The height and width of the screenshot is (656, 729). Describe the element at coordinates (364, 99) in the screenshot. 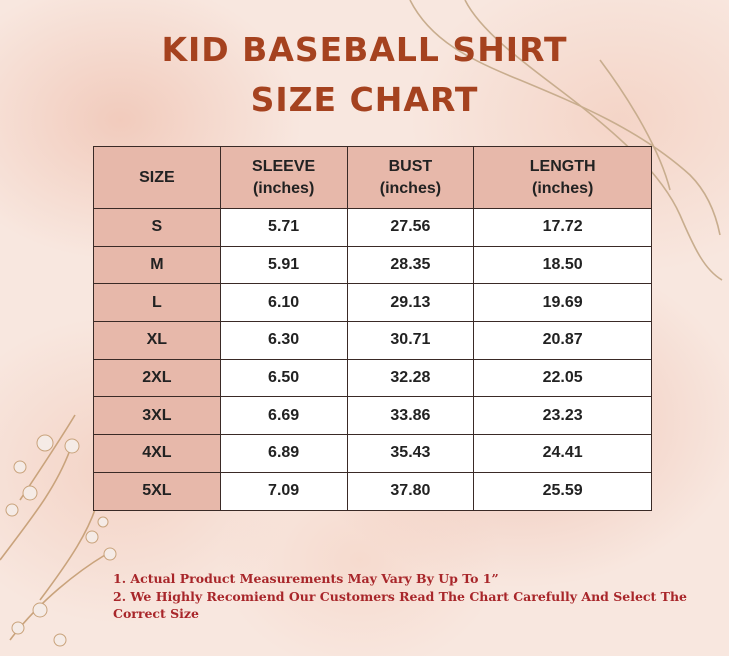

I see `title-line-2: SIZE CHART` at that location.